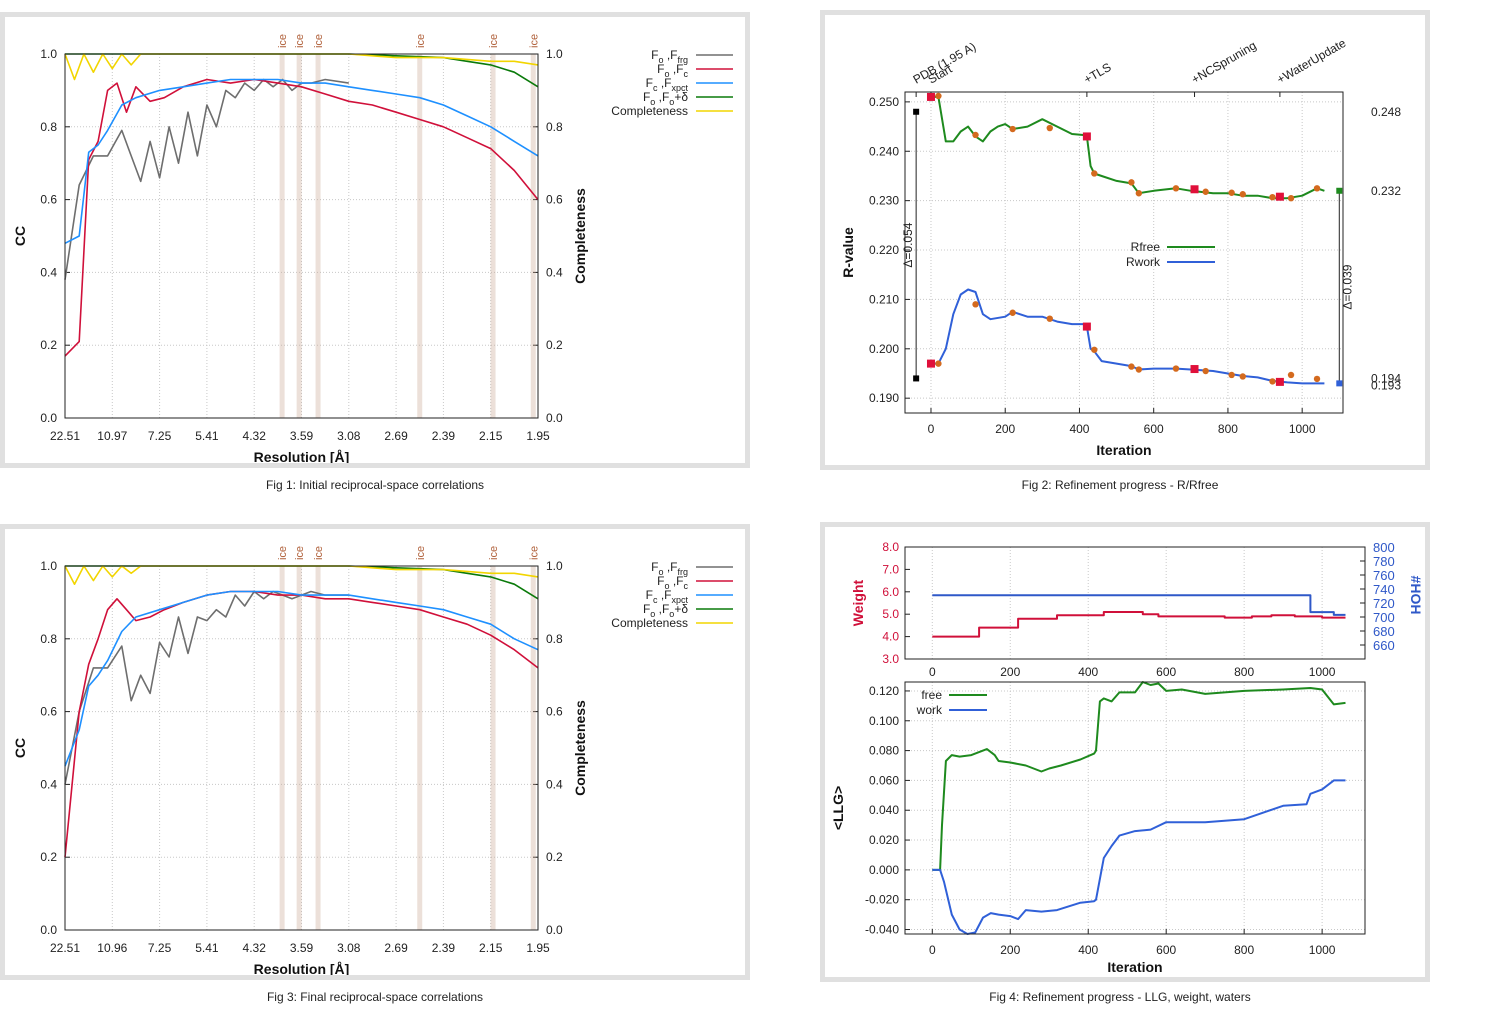  What do you see at coordinates (931, 695) in the screenshot?
I see `legend-label: free` at bounding box center [931, 695].